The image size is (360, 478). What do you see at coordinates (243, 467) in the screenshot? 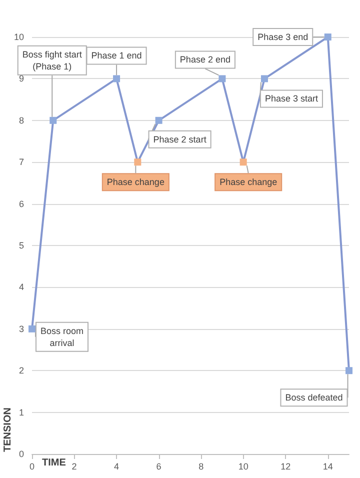
I see `x-tick-label: 10` at bounding box center [243, 467].